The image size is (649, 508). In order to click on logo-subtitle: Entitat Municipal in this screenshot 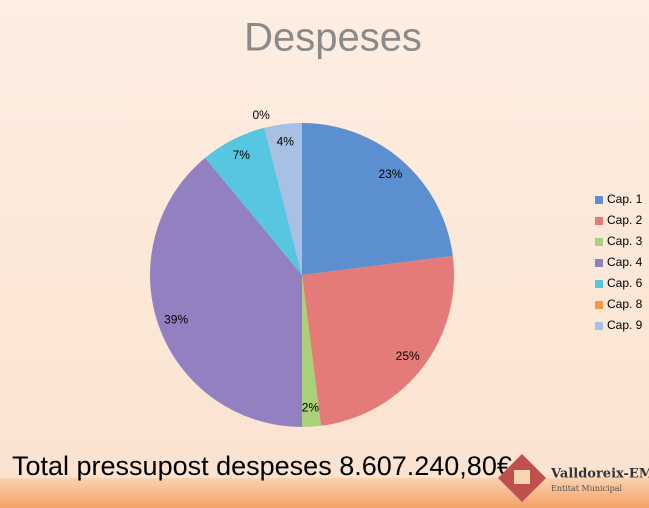, I will do `click(586, 488)`.